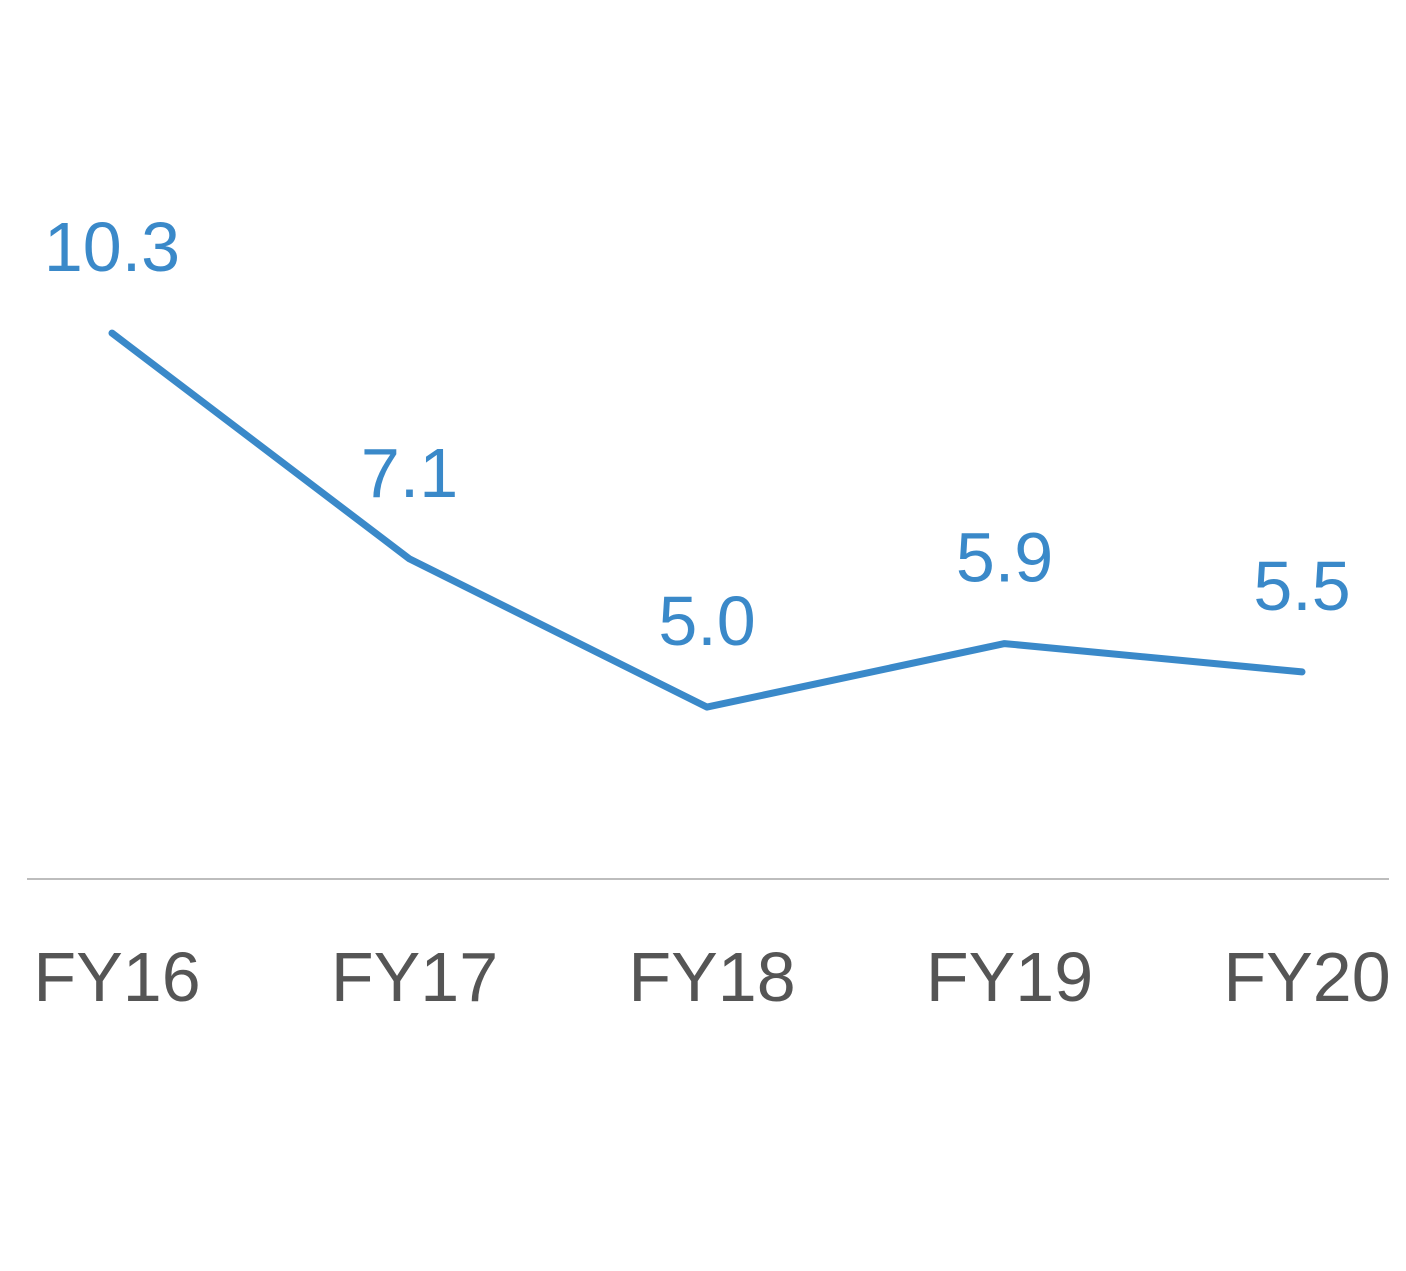 The image size is (1406, 1271). Describe the element at coordinates (1009, 977) in the screenshot. I see `x-tick-label-fy19: FY19` at that location.